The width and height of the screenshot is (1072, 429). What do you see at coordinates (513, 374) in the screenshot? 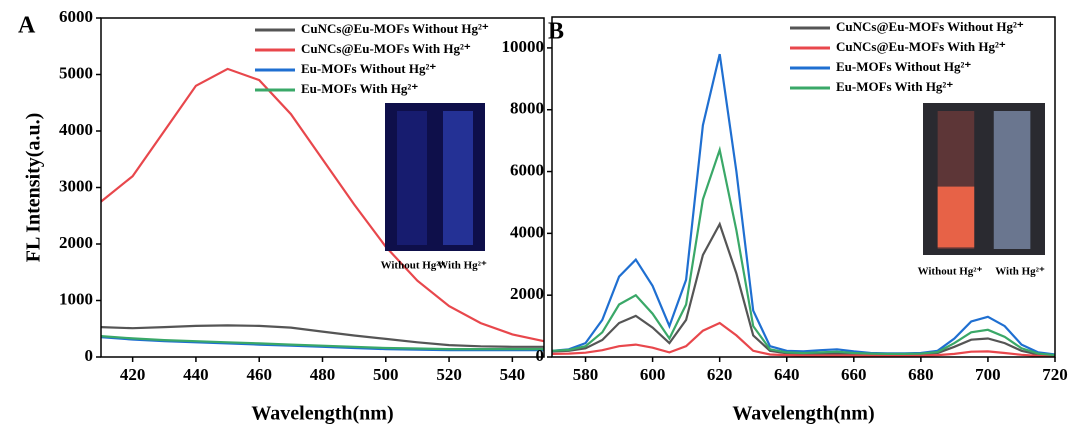
I see `x-tick-label: 540` at bounding box center [513, 374].